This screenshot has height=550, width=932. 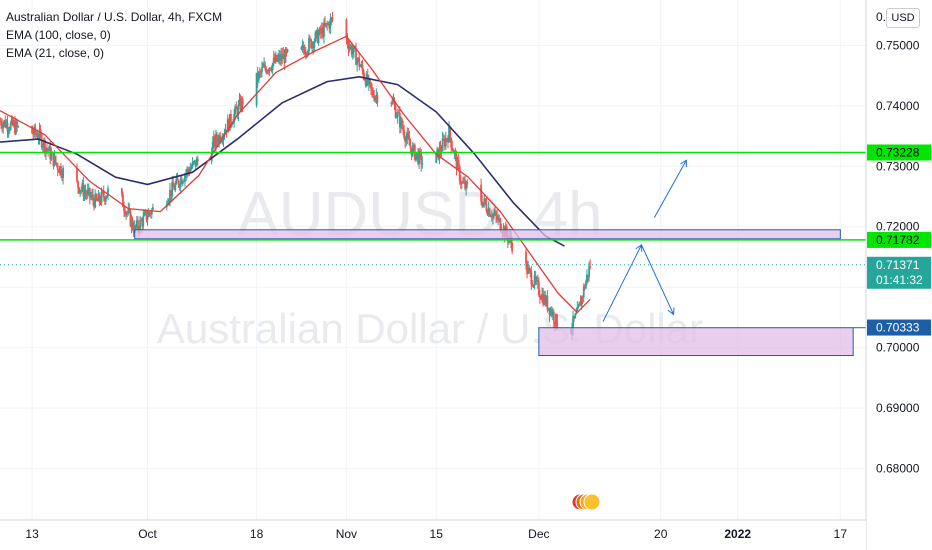 I want to click on time-axis, so click(x=433, y=535).